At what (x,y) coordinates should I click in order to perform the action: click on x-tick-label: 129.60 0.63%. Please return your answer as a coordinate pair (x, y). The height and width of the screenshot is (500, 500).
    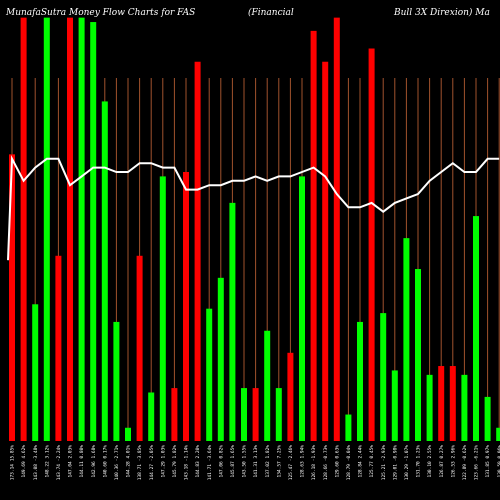
    Looking at the image, I should click on (337, 461).